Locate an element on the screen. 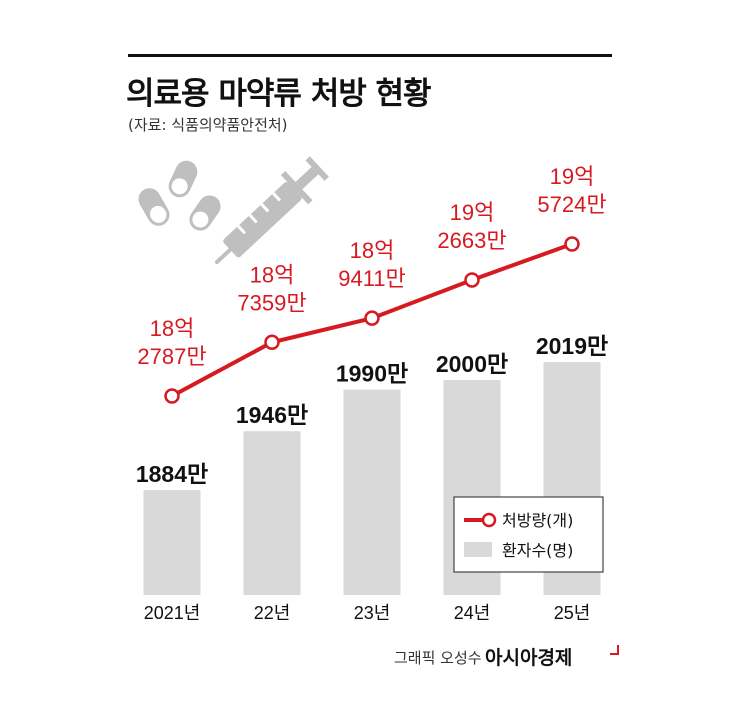 The image size is (745, 709). graphic-credit: 그래픽 오성수 is located at coordinates (438, 658).